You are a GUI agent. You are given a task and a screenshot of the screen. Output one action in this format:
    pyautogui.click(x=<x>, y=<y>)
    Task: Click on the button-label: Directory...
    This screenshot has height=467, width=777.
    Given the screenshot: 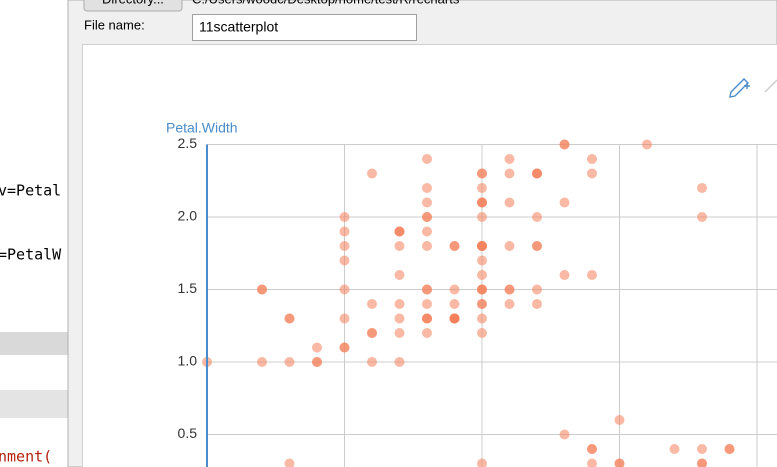 What is the action you would take?
    pyautogui.click(x=133, y=3)
    